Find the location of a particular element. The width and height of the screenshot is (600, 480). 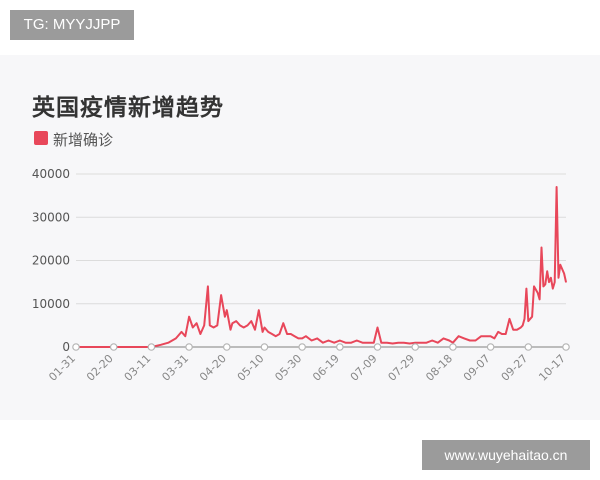

y-tick-label: 40000 is located at coordinates (51, 174).